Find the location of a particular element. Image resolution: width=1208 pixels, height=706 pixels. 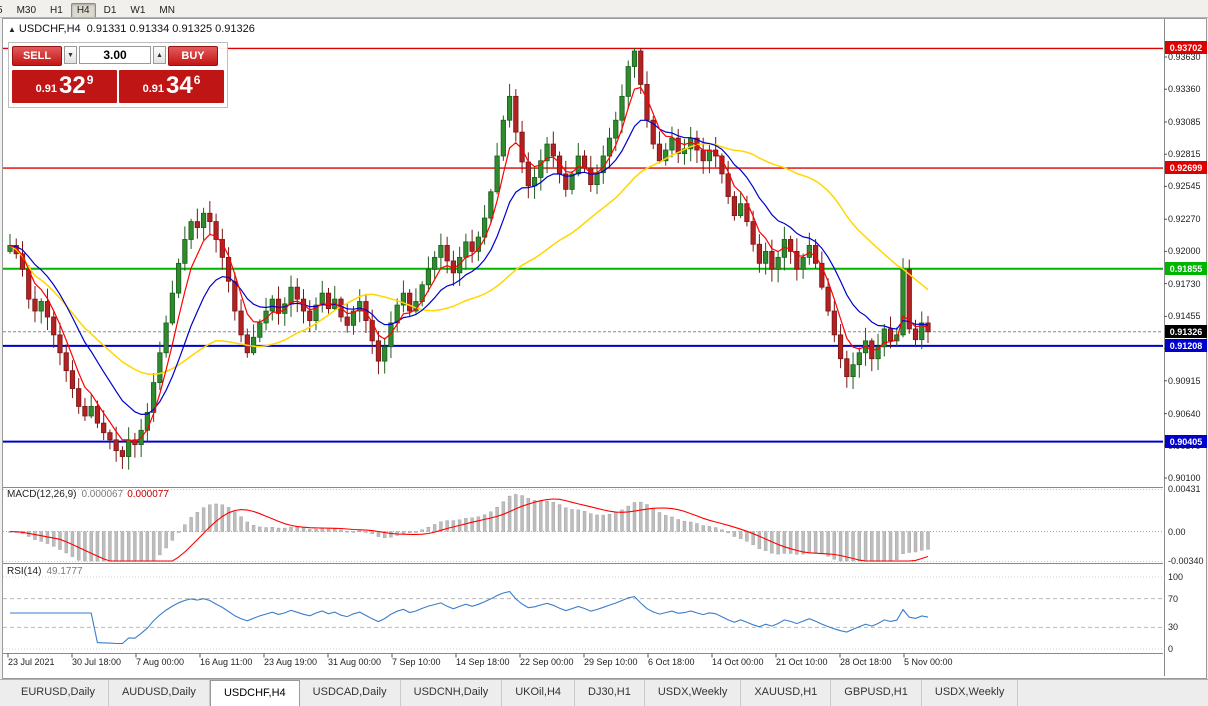

buy-price-prefix: 0.91 is located at coordinates (153, 89).